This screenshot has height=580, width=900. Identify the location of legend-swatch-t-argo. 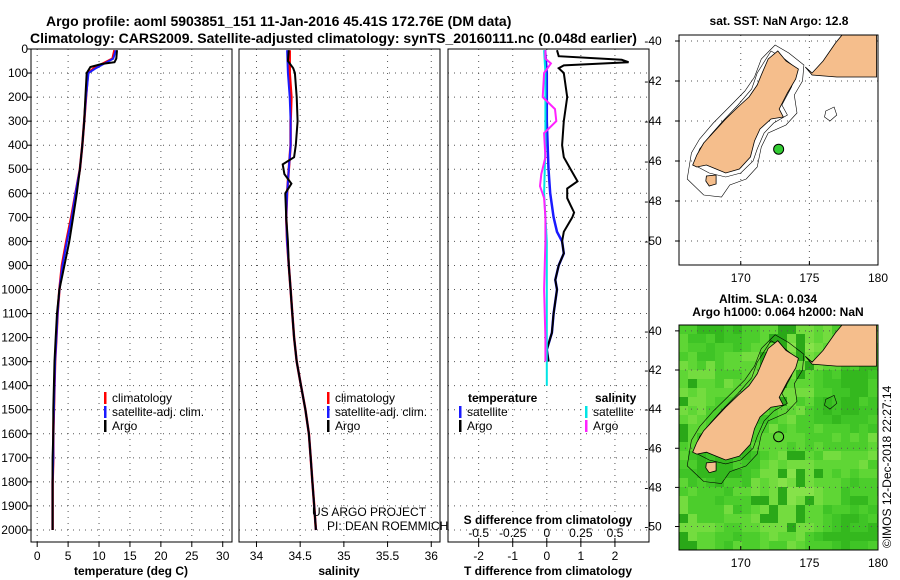
(460, 426).